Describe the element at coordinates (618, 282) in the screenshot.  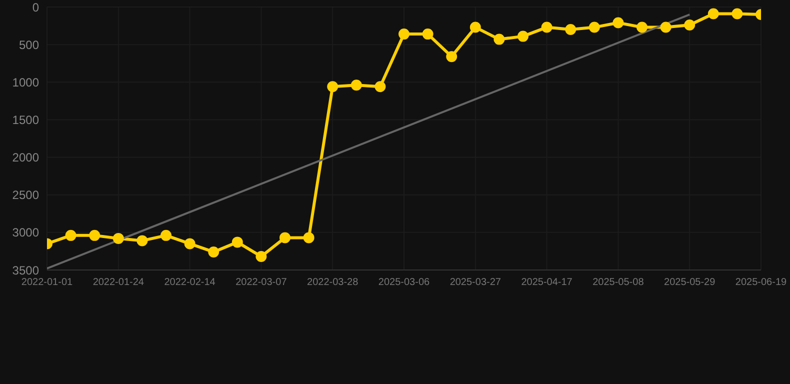
I see `x-tick-label: 2025-05-08` at that location.